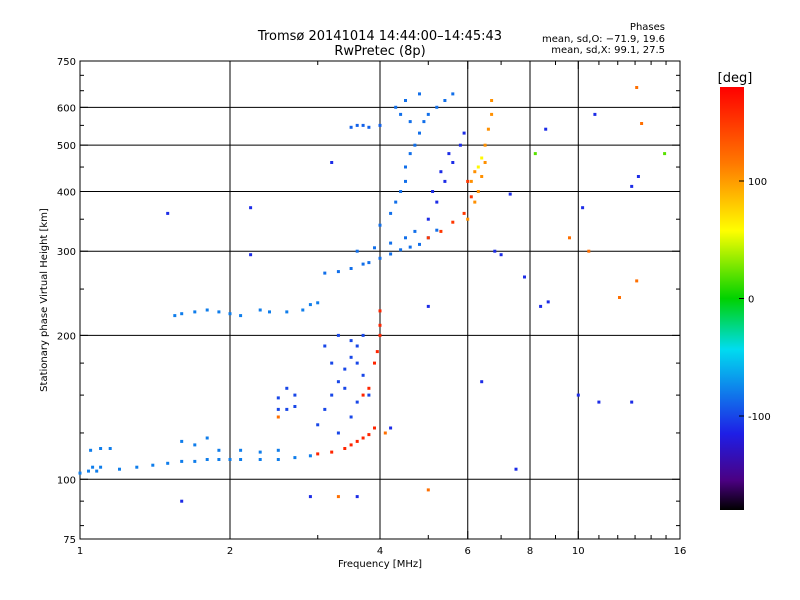 This screenshot has width=800, height=600. I want to click on phase-stats-x: mean, sd,X: 99.1, 27.5, so click(608, 50).